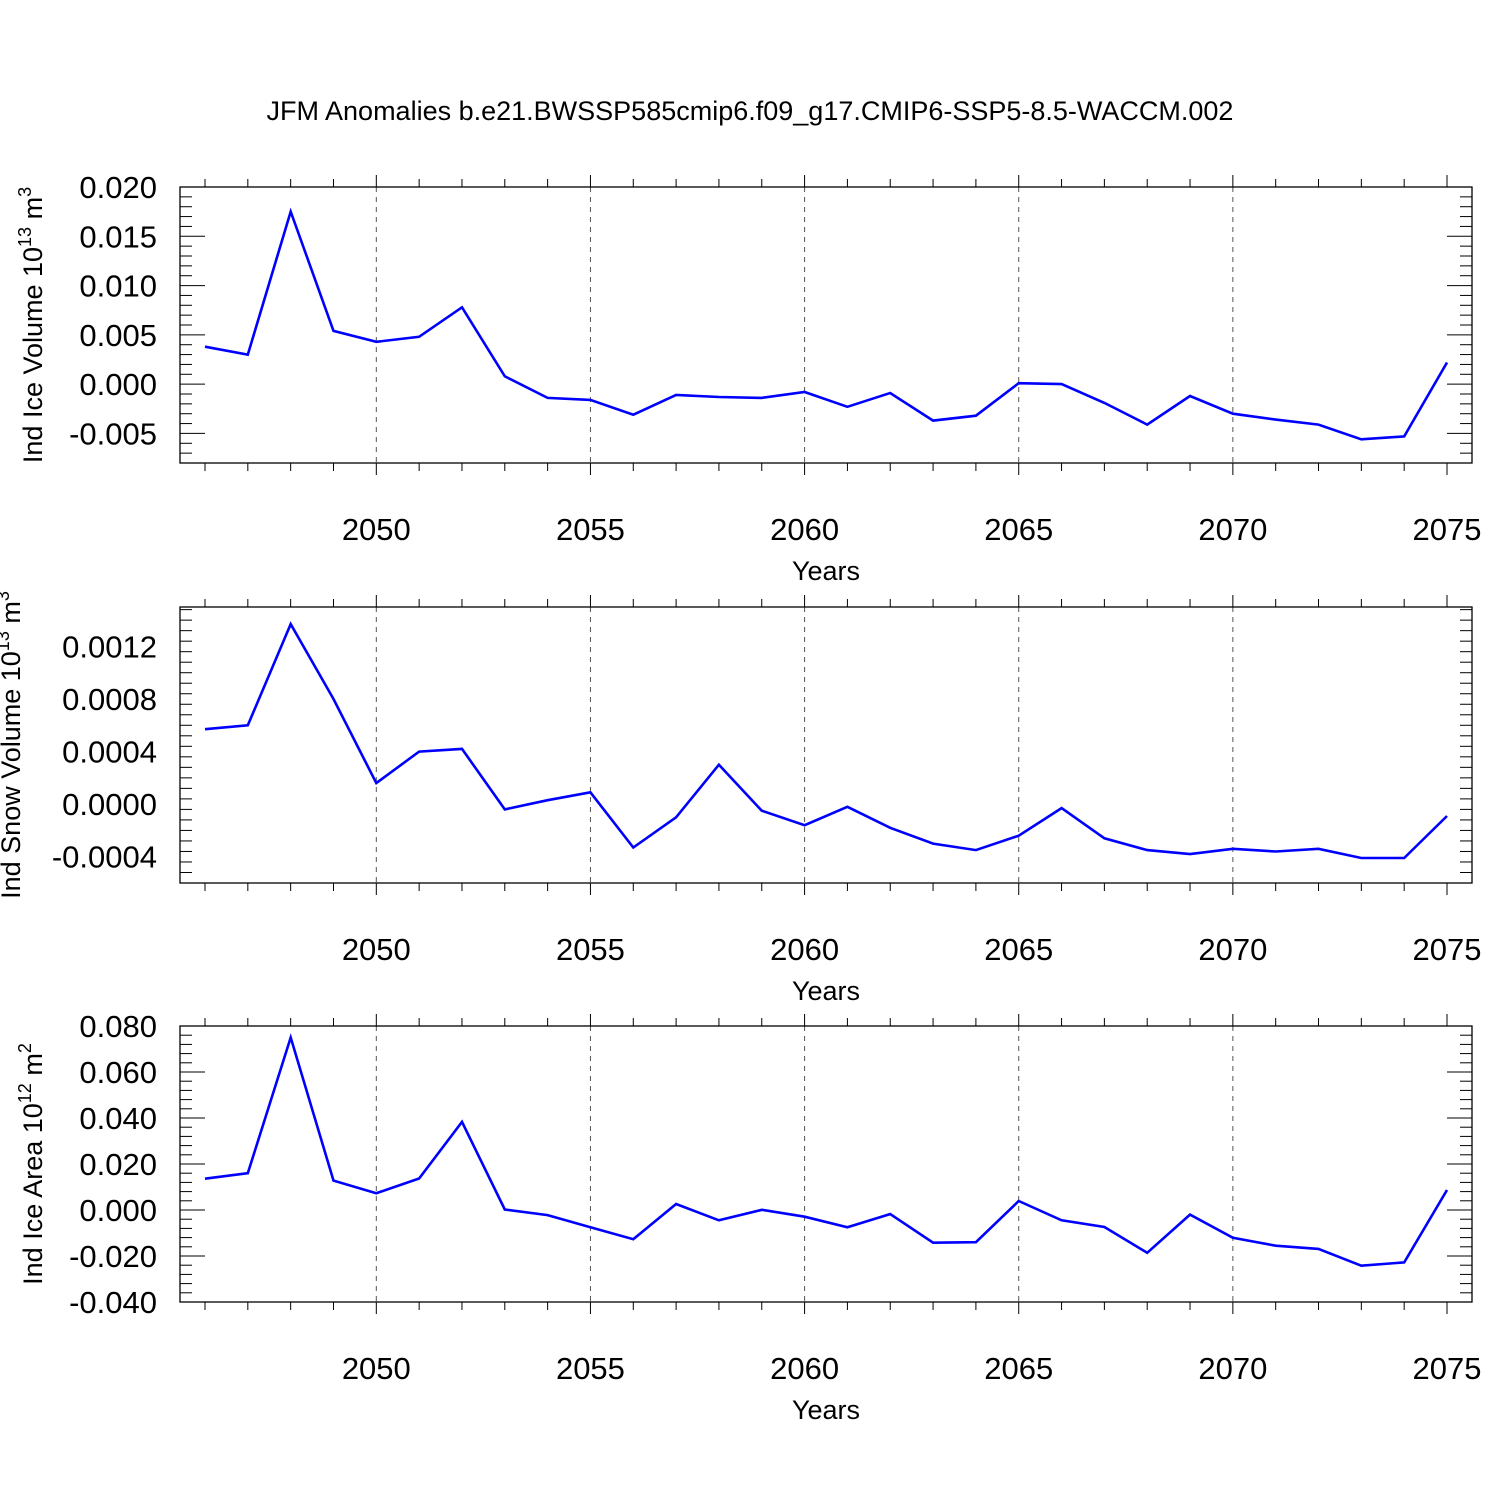 This screenshot has width=1500, height=1500. I want to click on y-tick-label: 0.040, so click(118, 1118).